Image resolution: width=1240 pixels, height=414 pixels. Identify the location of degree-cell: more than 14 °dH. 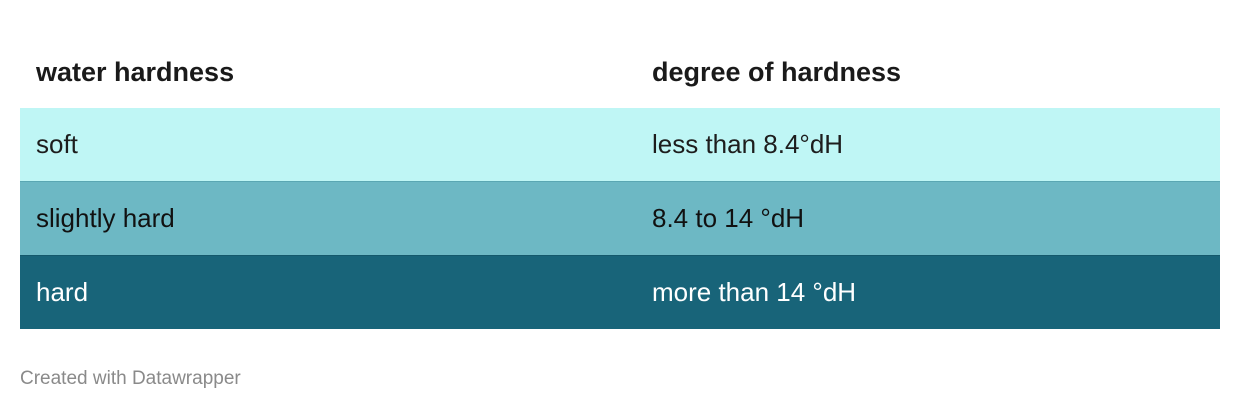
(928, 292).